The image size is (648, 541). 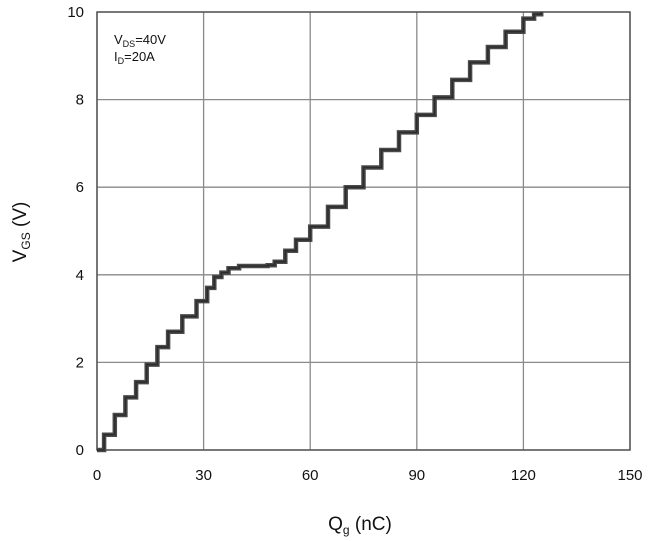 What do you see at coordinates (80, 100) in the screenshot?
I see `y-tick-label: 8` at bounding box center [80, 100].